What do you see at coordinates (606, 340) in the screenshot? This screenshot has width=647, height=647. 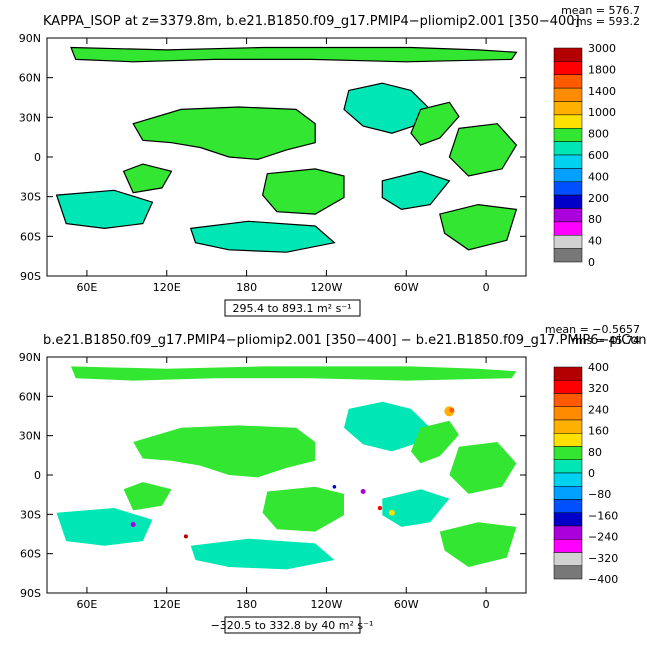 I see `stat-rms: rms = 45.74` at bounding box center [606, 340].